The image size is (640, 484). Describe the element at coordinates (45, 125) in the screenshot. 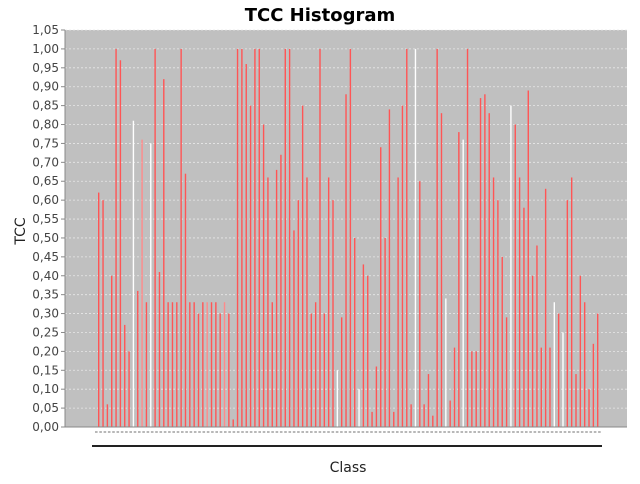

I see `y-tick-label: 0,80` at that location.